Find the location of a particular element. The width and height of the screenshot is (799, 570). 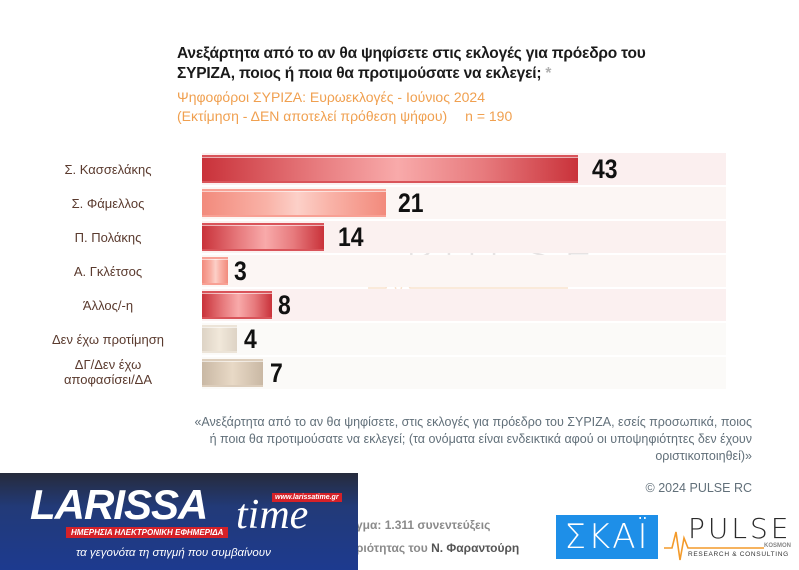

bar-kasselakis is located at coordinates (390, 169).